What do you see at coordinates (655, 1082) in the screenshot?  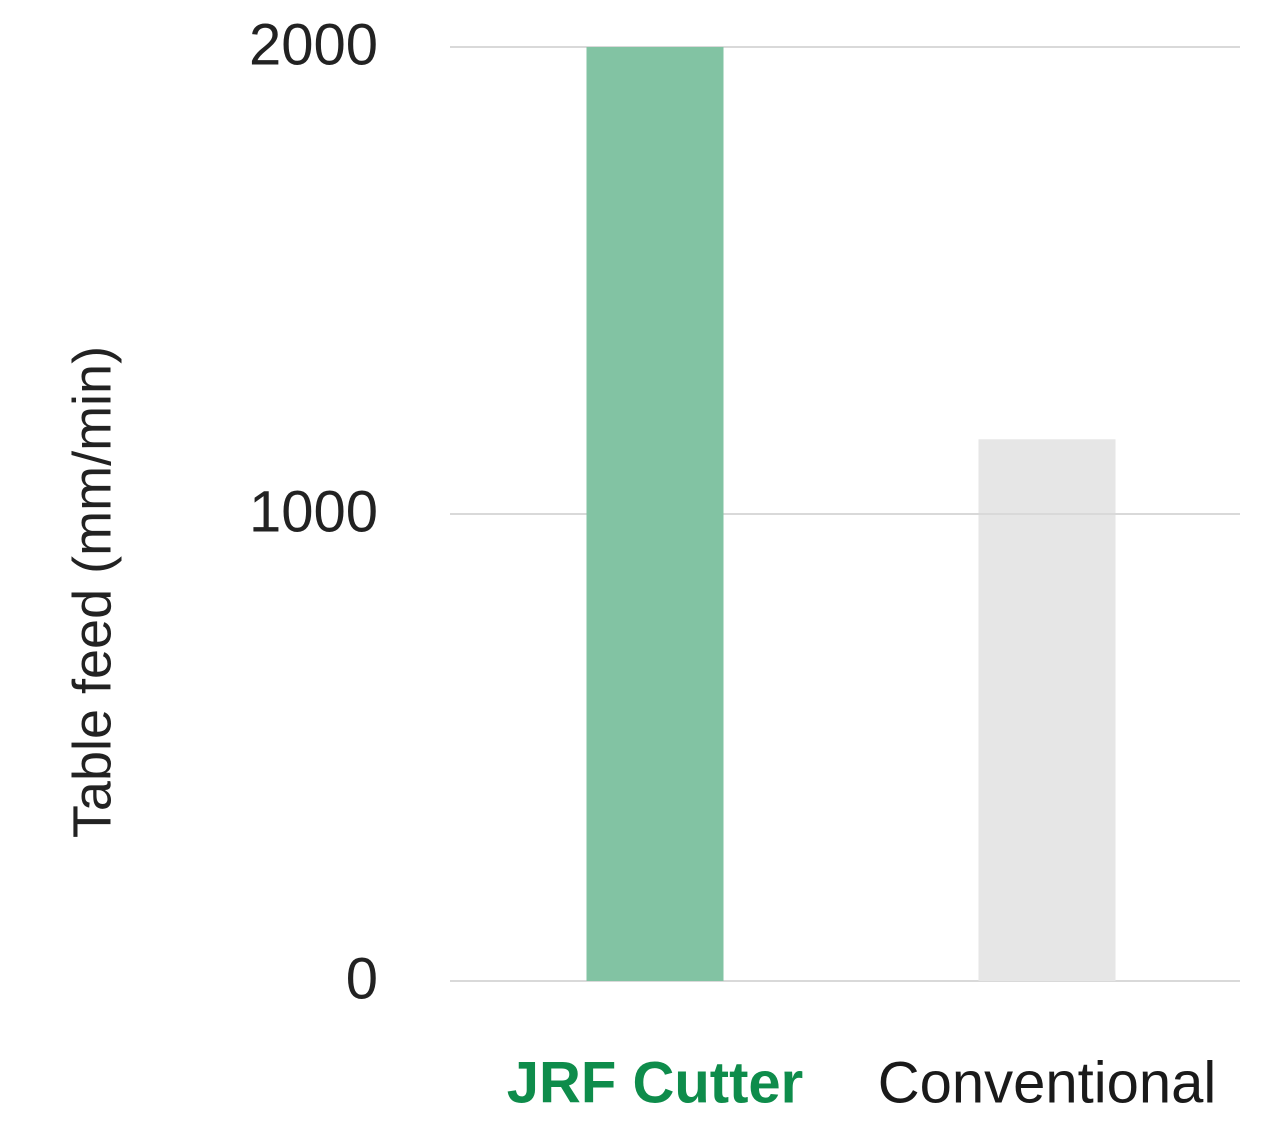 I see `category-label-jrf-cutter: JRF Cutter` at bounding box center [655, 1082].